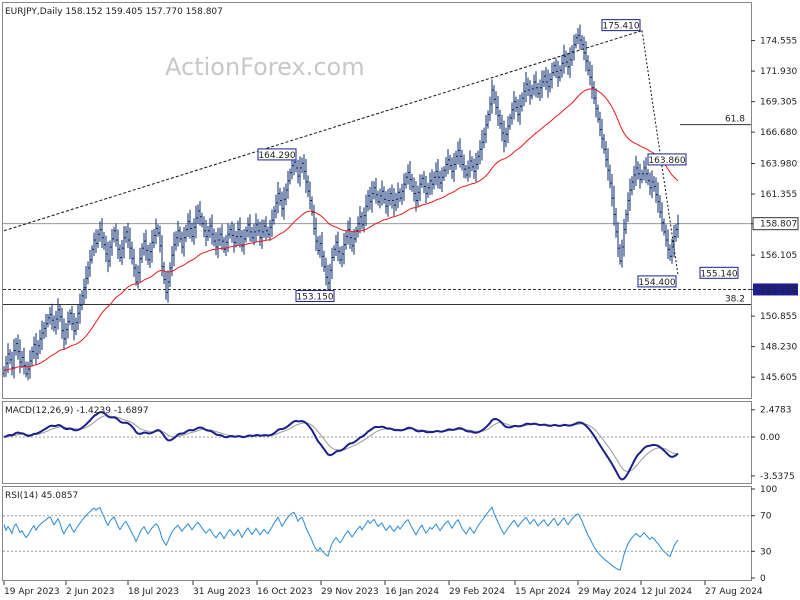 The width and height of the screenshot is (800, 600). What do you see at coordinates (778, 72) in the screenshot?
I see `price-tick-label: 171.930` at bounding box center [778, 72].